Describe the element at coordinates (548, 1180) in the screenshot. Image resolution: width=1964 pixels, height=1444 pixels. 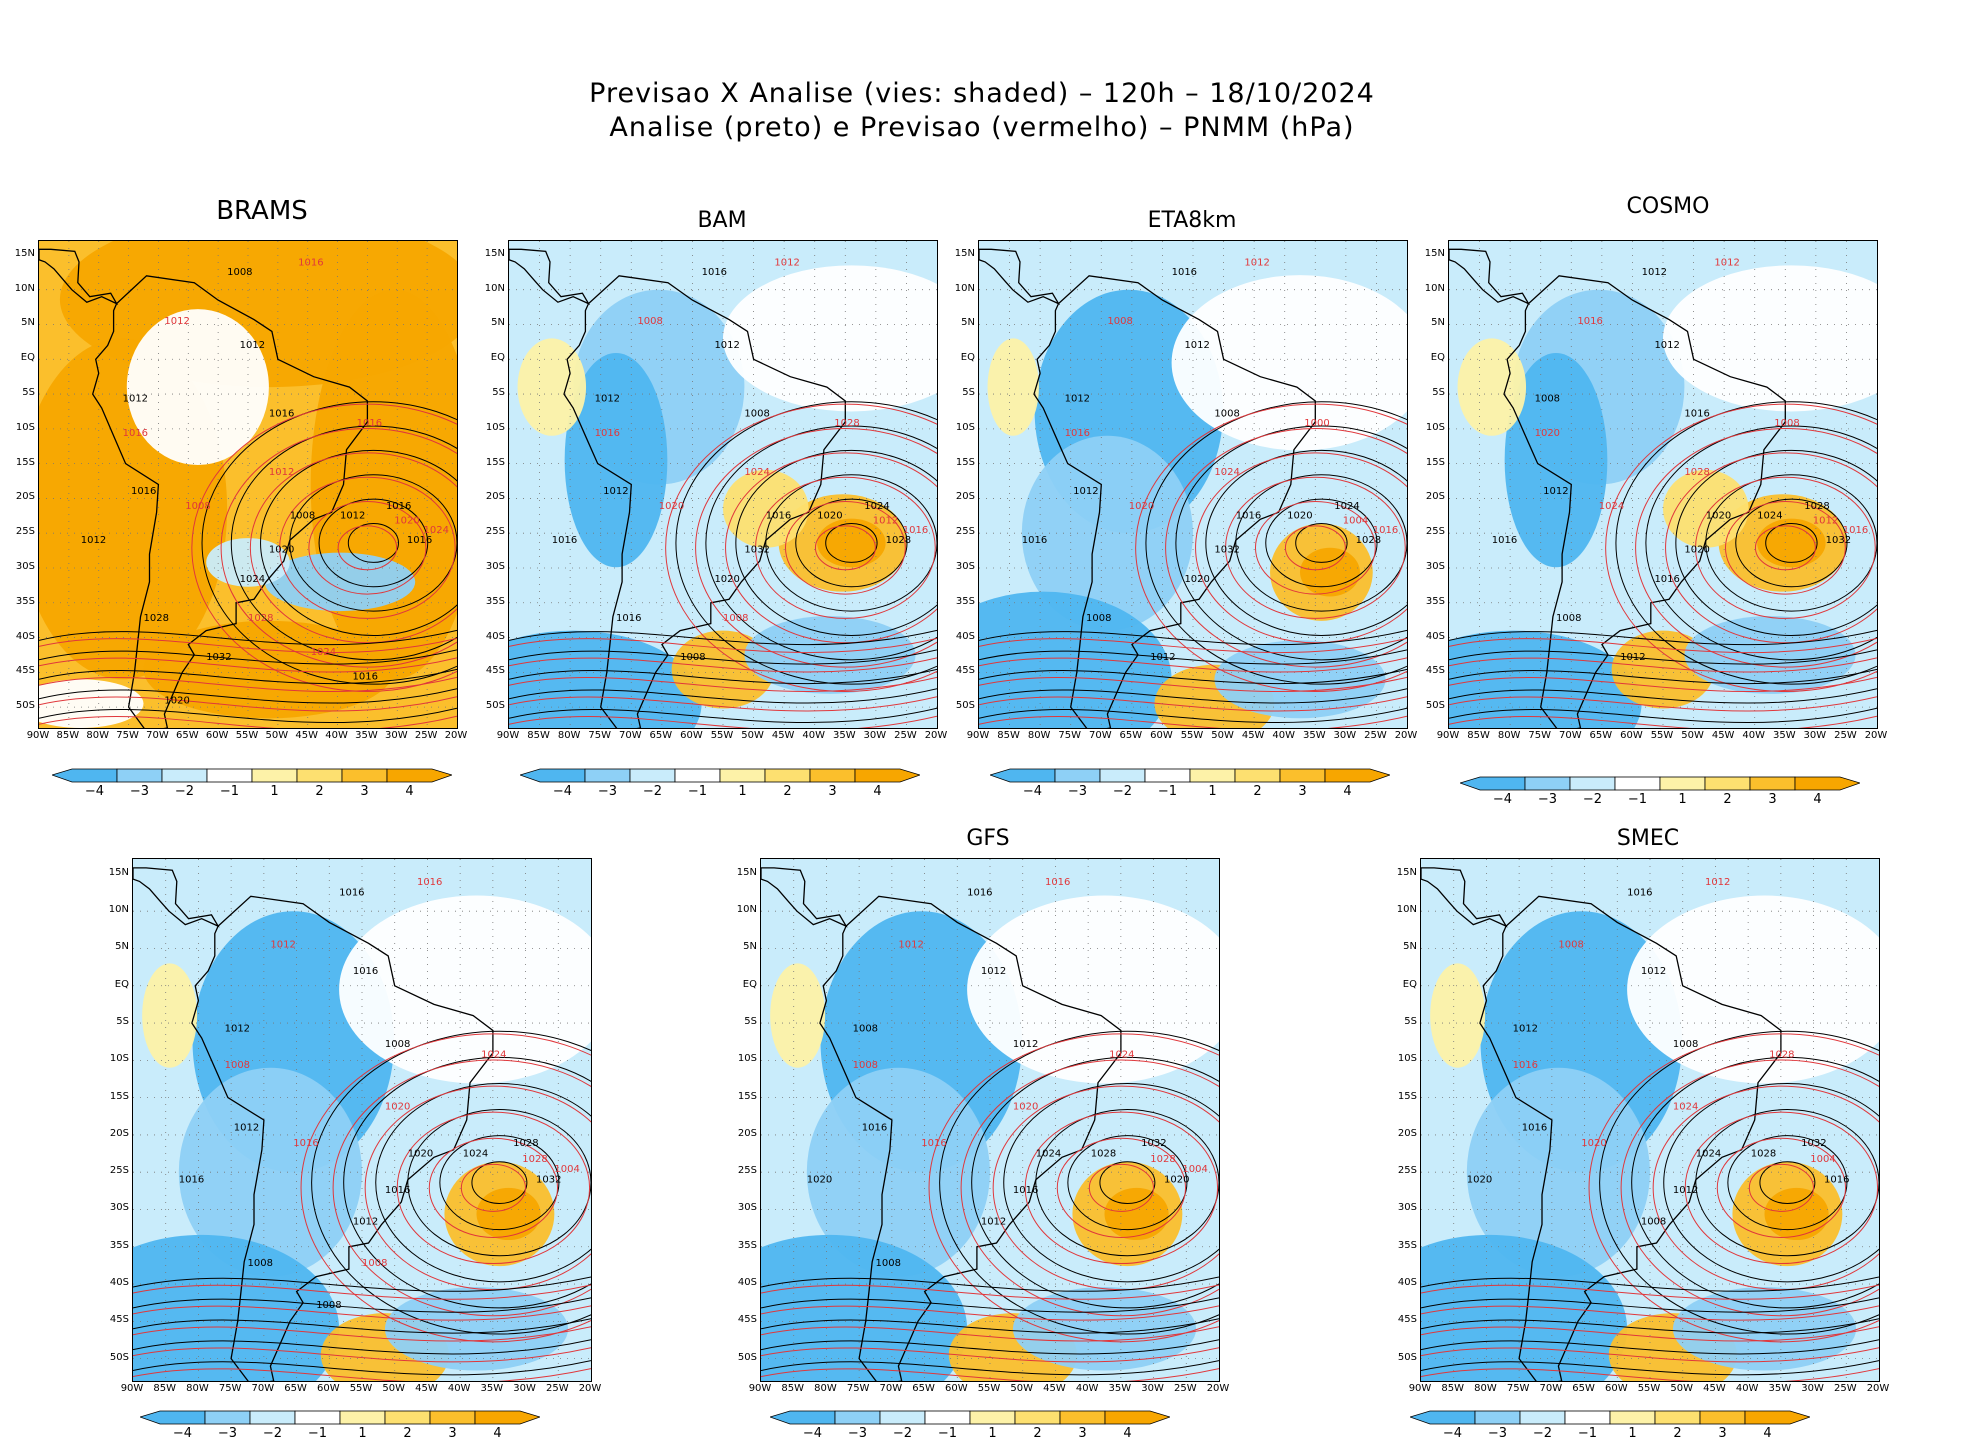
I see `isobar-label-analysis: 1032` at that location.